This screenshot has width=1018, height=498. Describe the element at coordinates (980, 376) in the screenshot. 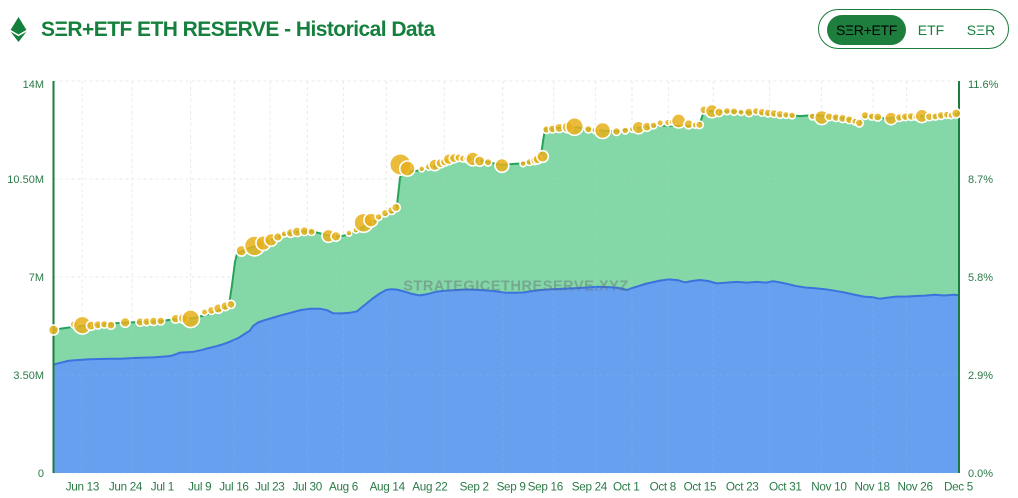

I see `svg-text: 2.9%` at that location.